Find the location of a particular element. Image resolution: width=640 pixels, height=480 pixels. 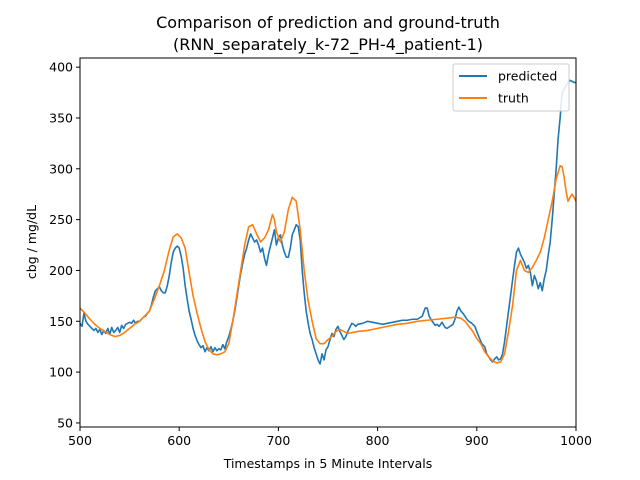

x-tick-label: 800 is located at coordinates (378, 440).